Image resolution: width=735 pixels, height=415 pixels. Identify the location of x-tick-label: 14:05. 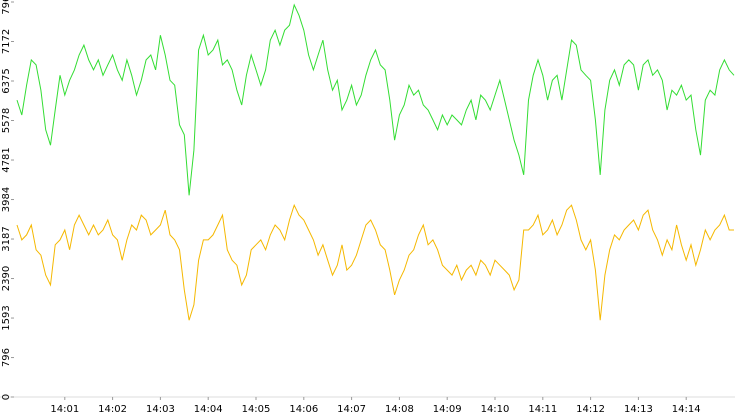
(256, 409).